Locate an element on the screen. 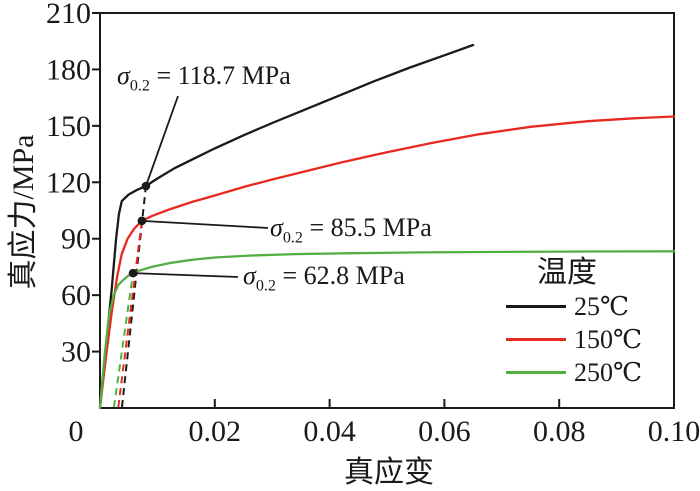  legend: 温度 25℃ 150℃ 250℃ is located at coordinates (574, 322).